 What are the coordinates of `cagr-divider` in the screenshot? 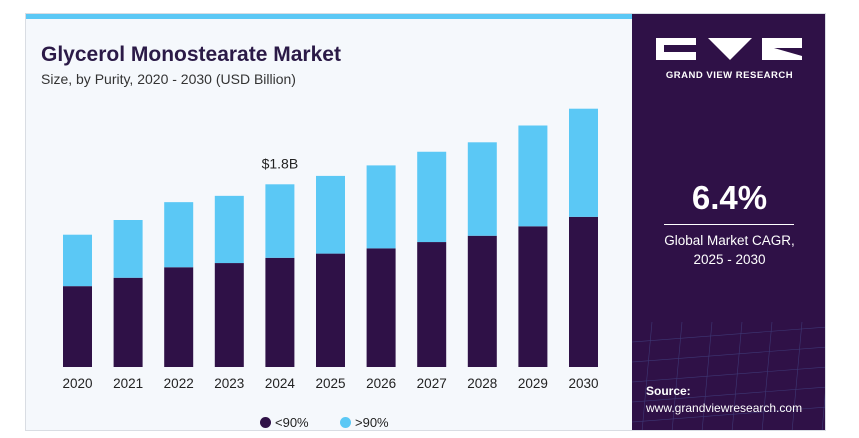 It's located at (729, 224).